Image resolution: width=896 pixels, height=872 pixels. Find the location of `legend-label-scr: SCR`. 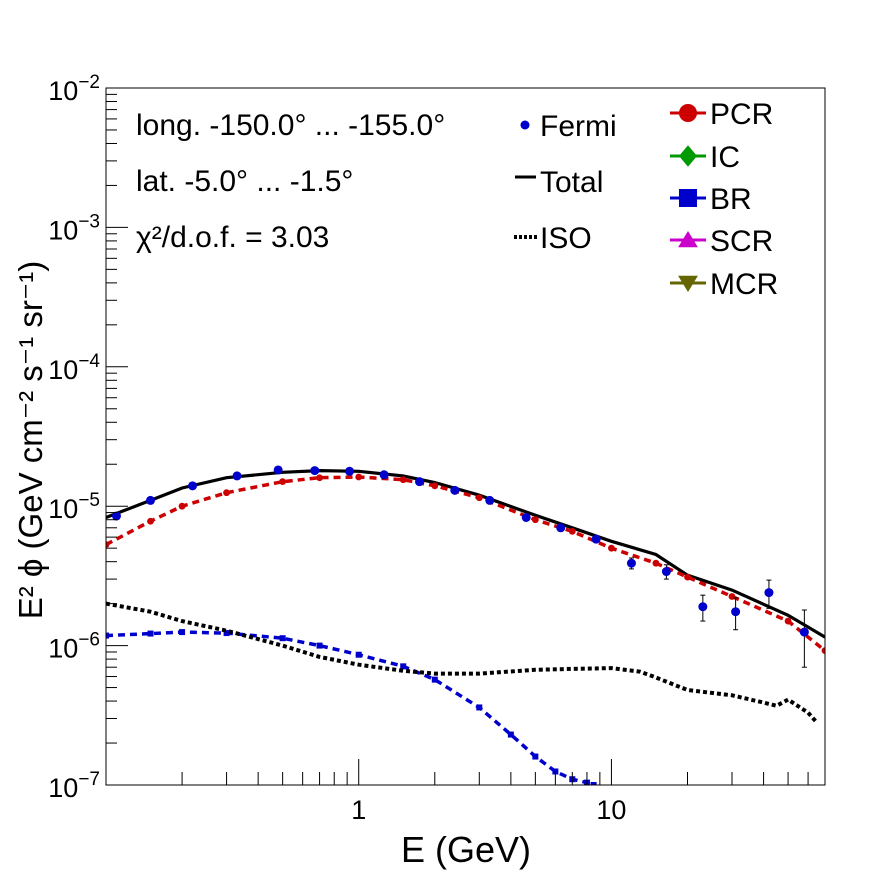

legend-label-scr: SCR is located at coordinates (741, 241).